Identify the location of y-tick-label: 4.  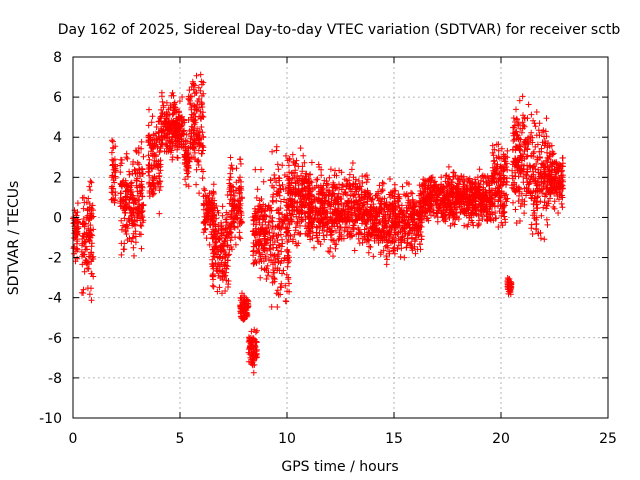
(57, 138).